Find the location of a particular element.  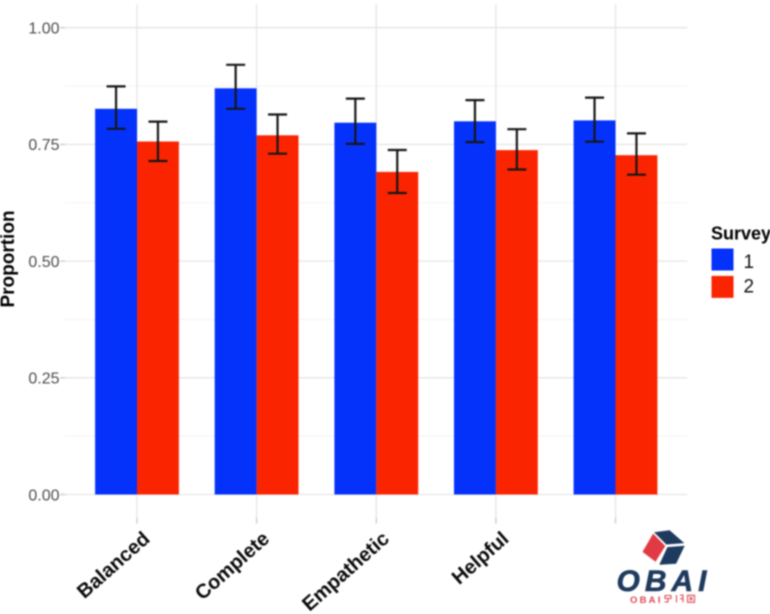

svg-text: 1 is located at coordinates (749, 262).